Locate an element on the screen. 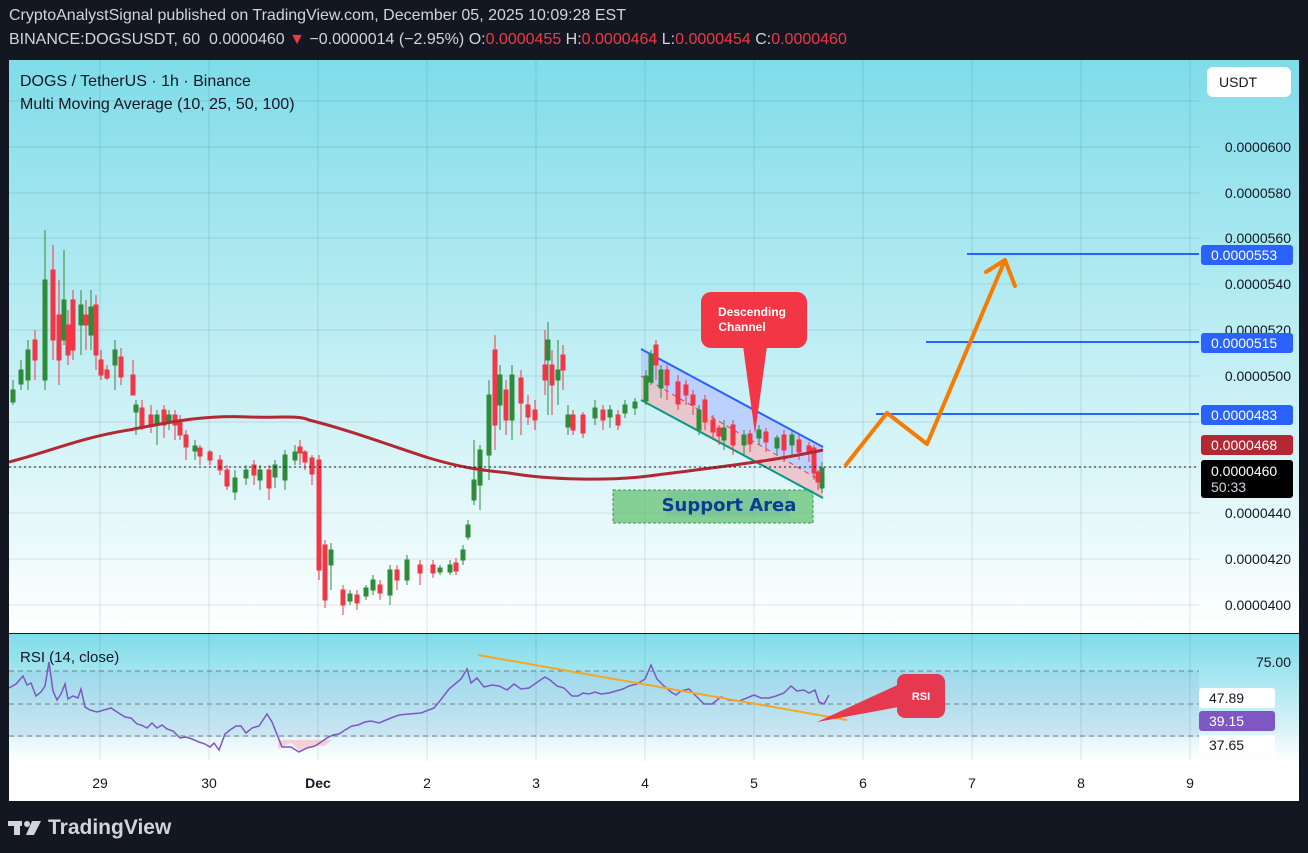  last-price-tag: 0.0000460 50:33 is located at coordinates (1247, 479).